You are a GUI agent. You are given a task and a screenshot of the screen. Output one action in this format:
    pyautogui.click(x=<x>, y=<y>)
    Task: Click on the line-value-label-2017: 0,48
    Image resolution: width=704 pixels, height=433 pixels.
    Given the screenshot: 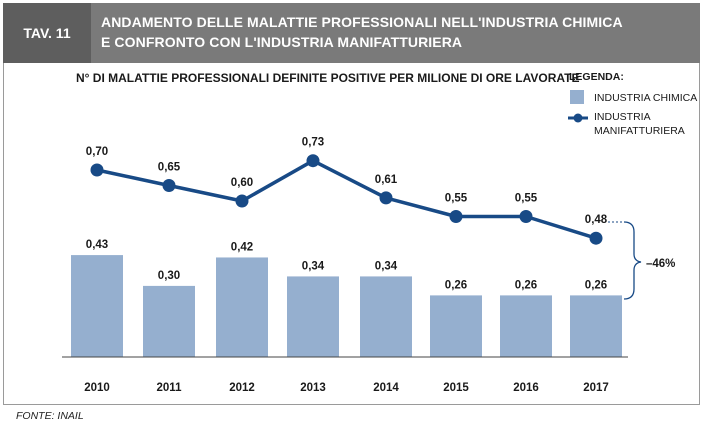 What is the action you would take?
    pyautogui.click(x=596, y=220)
    